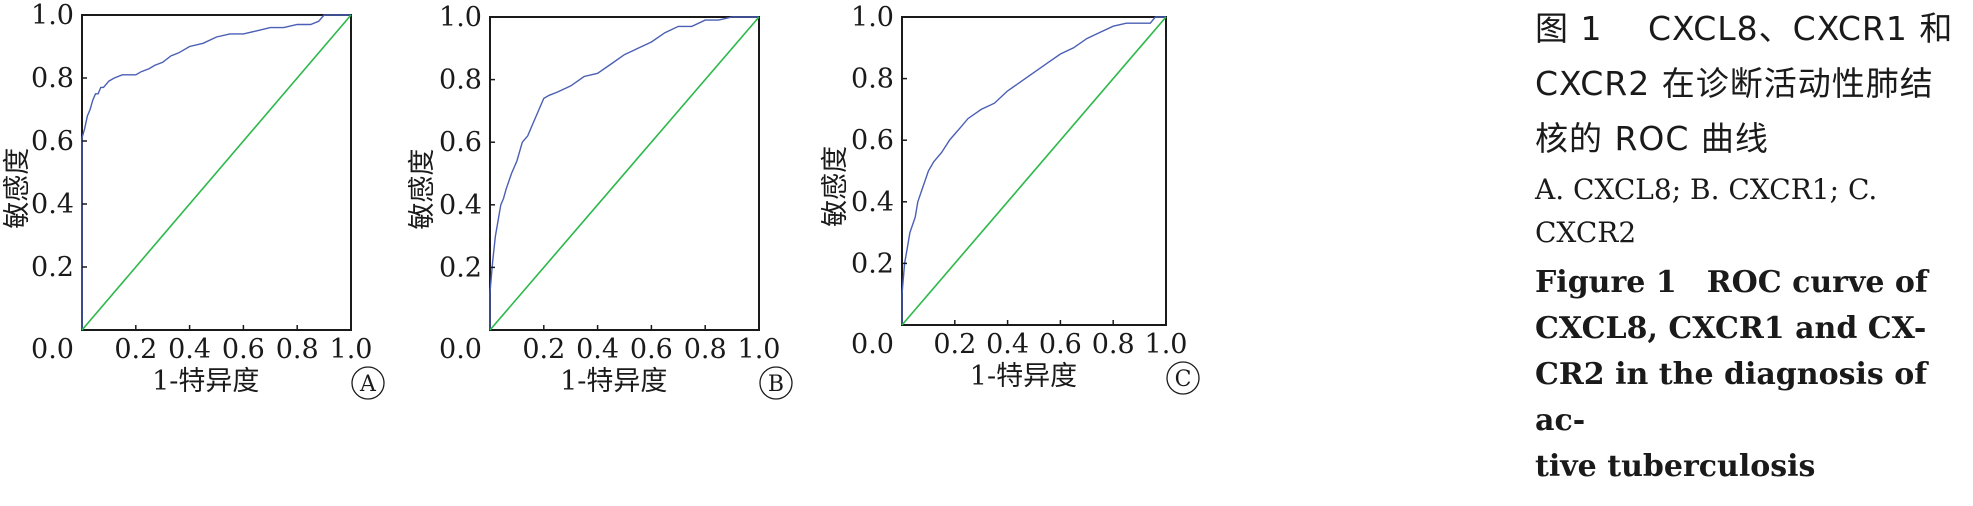  Describe the element at coordinates (1706, 189) in the screenshot. I see `caption-sub-line: A. CXCL8; B. CXCR1; C.` at that location.